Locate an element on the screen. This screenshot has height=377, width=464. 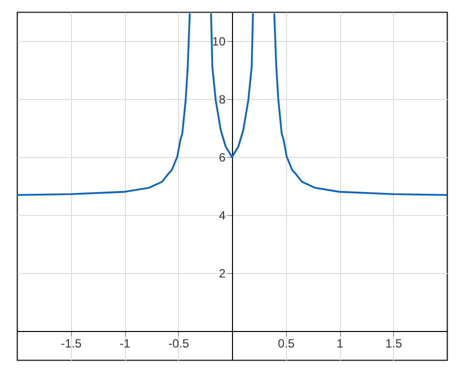
y-tick-label: 6 is located at coordinates (222, 157).